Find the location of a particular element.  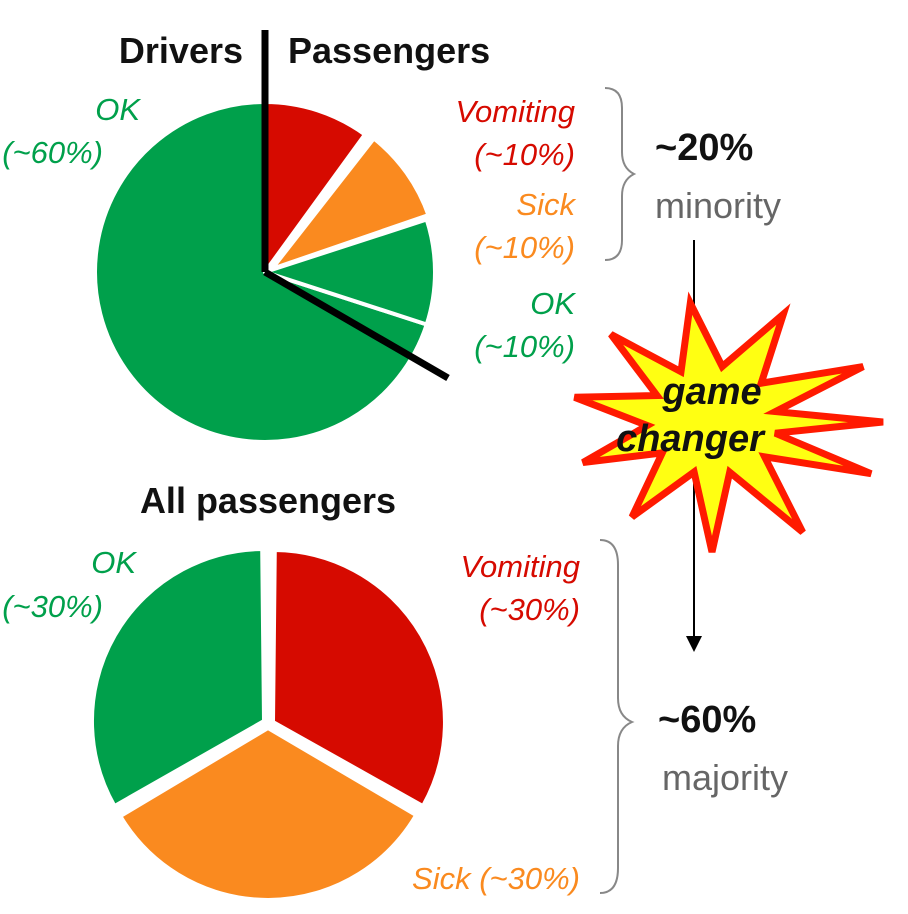

burst-line-1: game is located at coordinates (711, 392).